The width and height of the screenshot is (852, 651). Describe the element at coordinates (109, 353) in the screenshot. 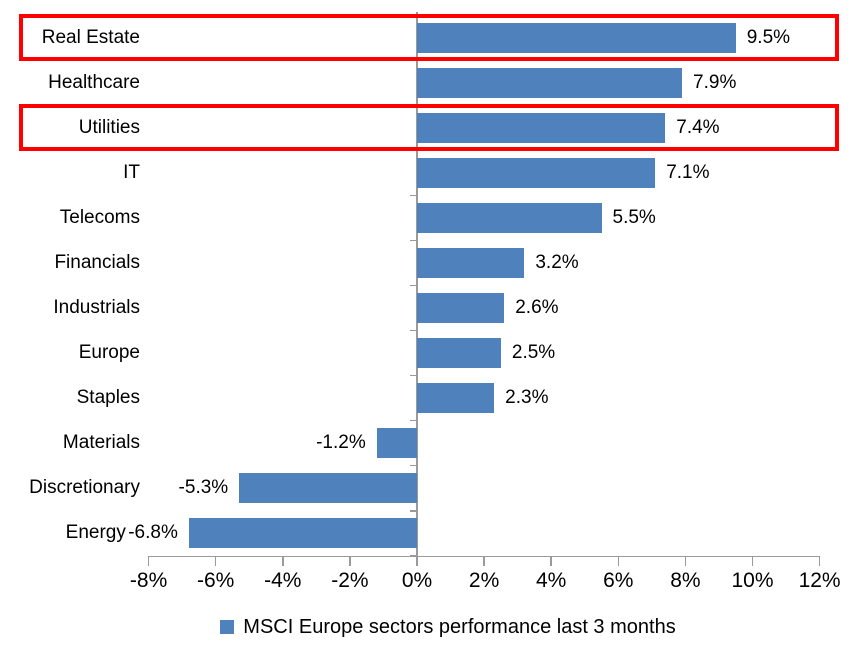

I see `category-label-europe: Europe` at that location.